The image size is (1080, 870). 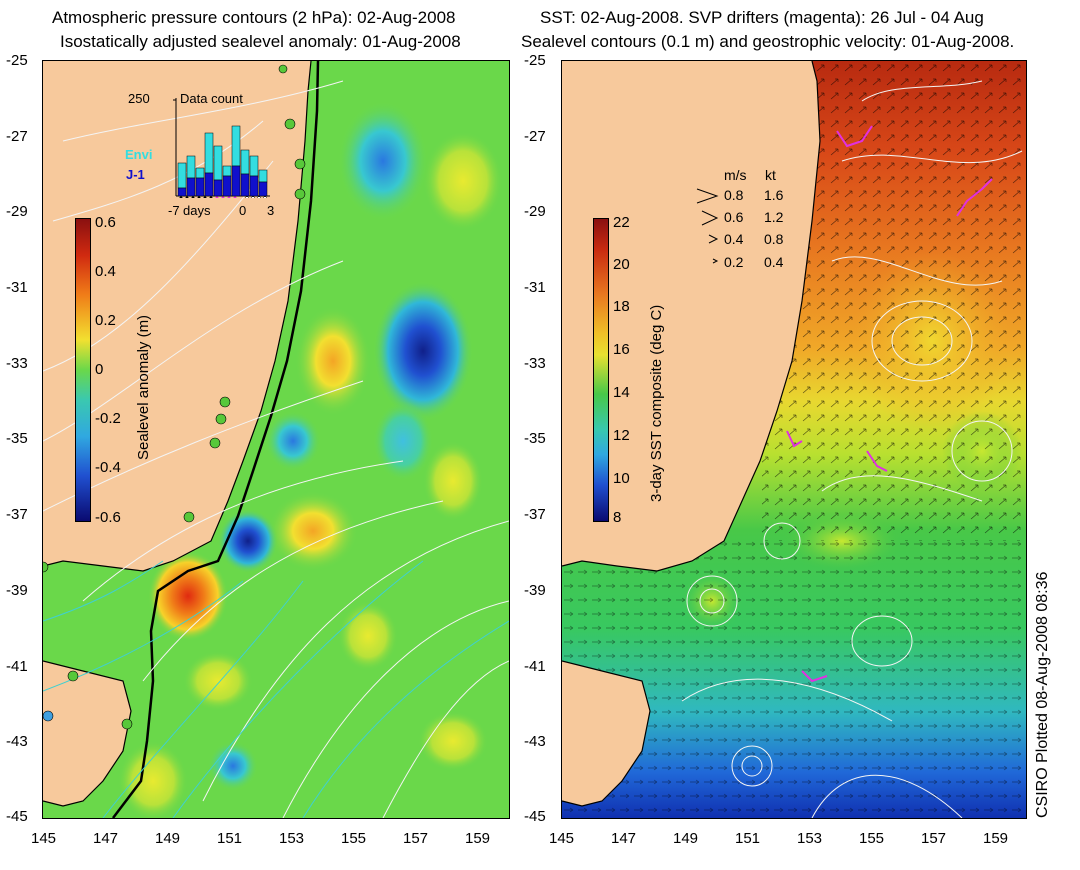 What do you see at coordinates (211, 98) in the screenshot?
I see `data-count-title: Data count` at bounding box center [211, 98].